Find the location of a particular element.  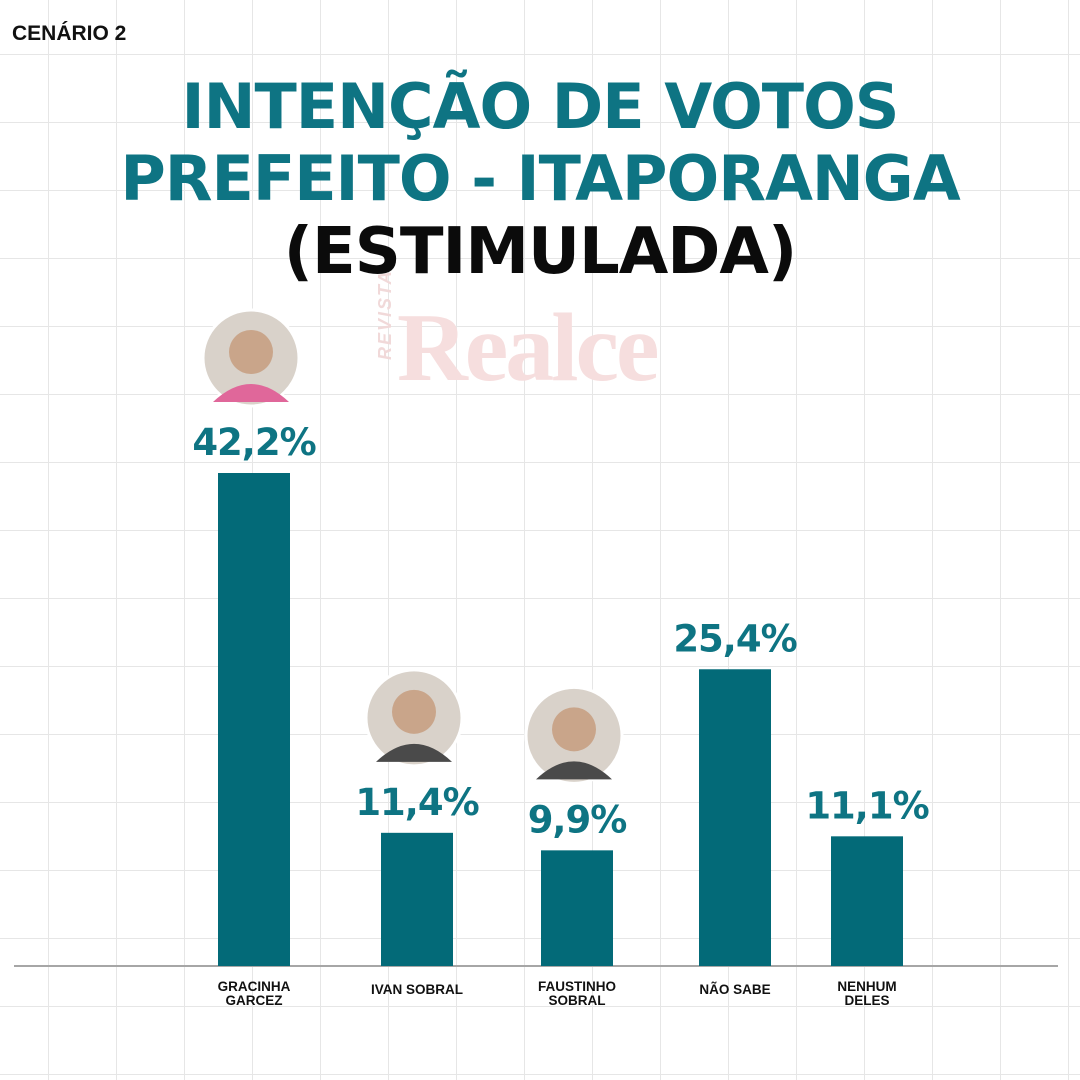

watermark-logo: REVISTA Realce is located at coordinates (545, 340).